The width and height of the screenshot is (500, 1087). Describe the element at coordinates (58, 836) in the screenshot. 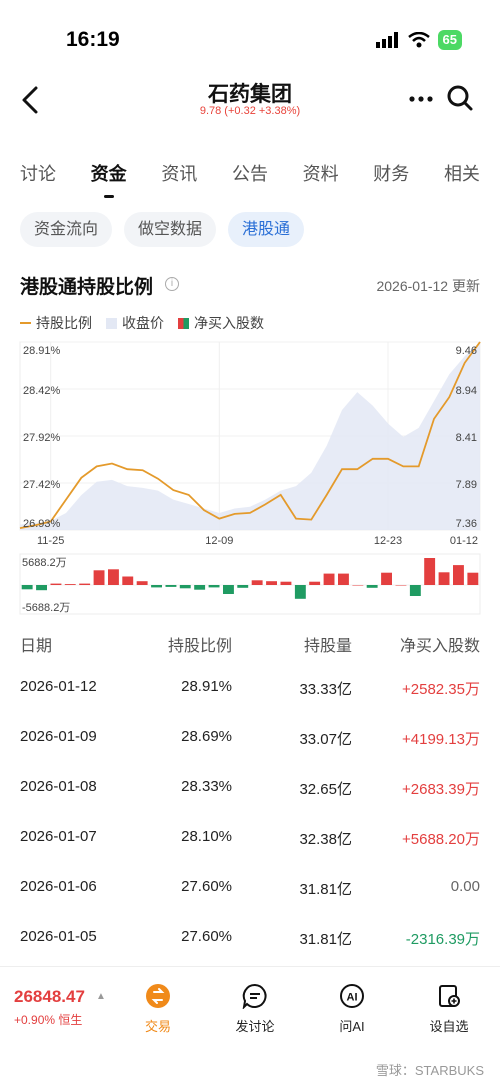

I see `row-date: 2026-01-07` at that location.